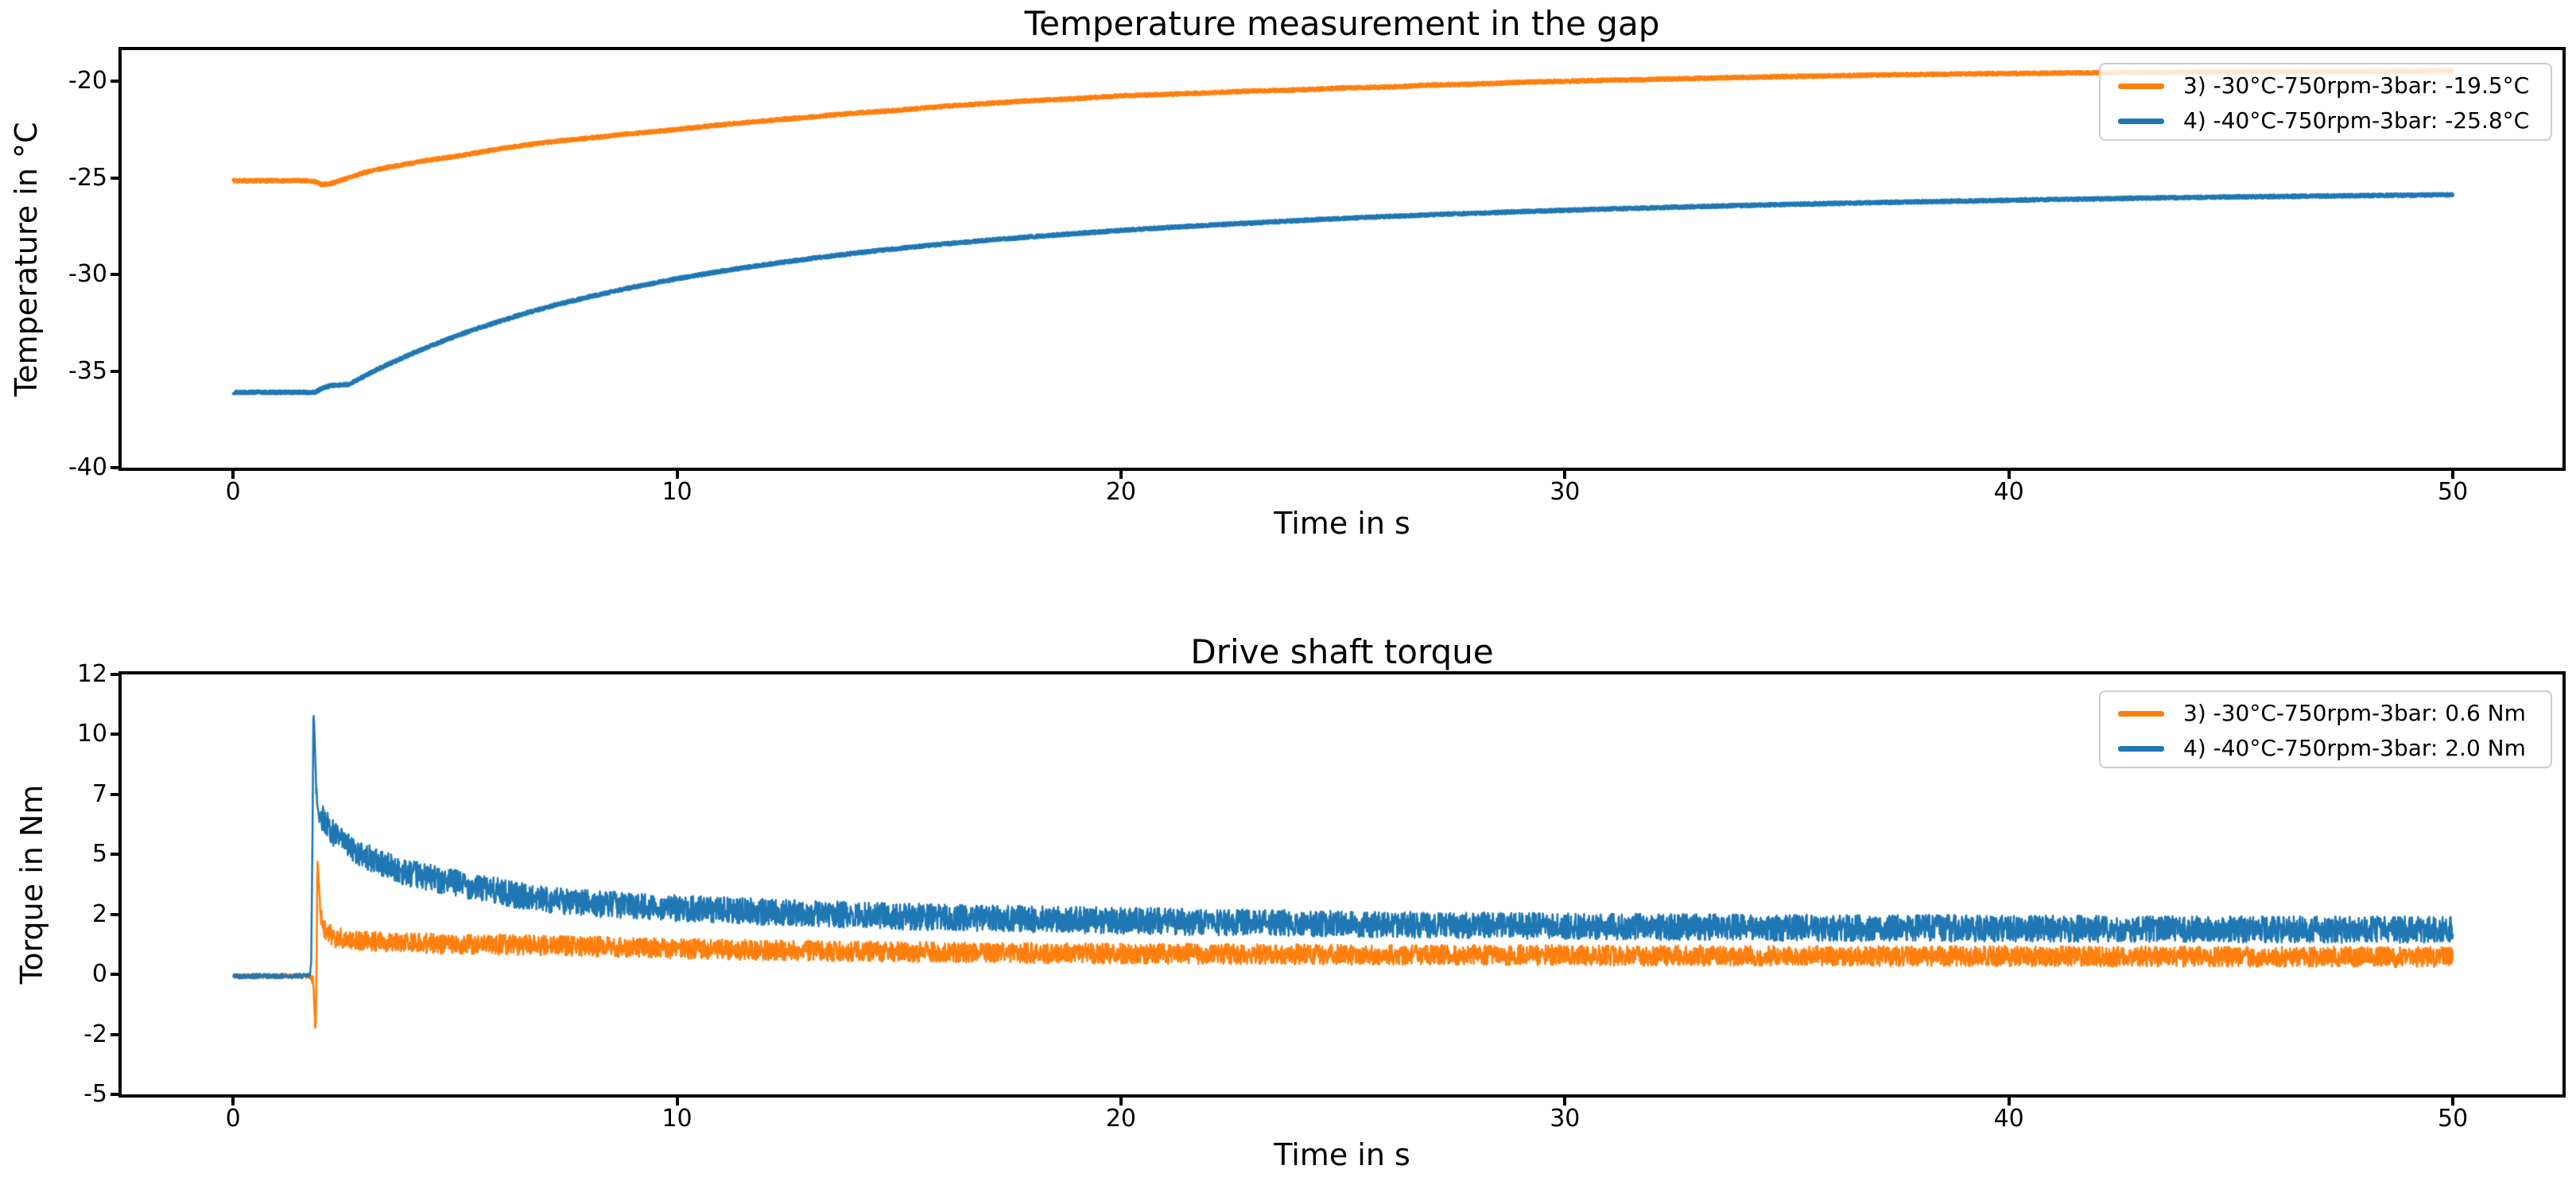 This screenshot has width=2576, height=1193. What do you see at coordinates (95, 1094) in the screenshot?
I see `y-tick-label: -5` at bounding box center [95, 1094].